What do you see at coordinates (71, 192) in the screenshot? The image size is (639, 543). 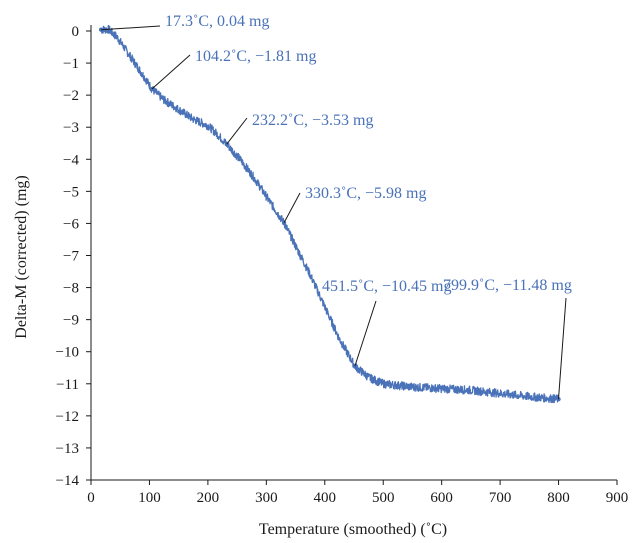 I see `y-tick-label: −5` at bounding box center [71, 192].